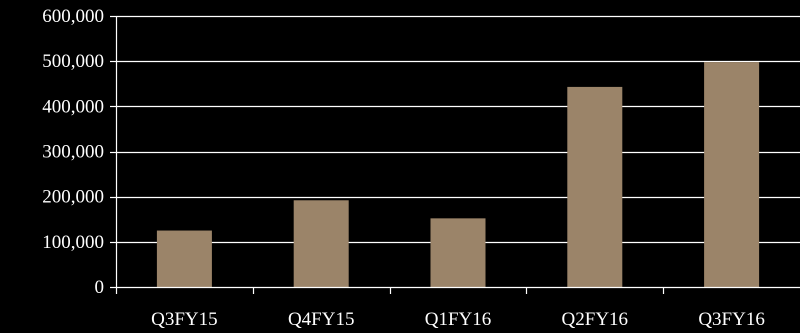 This screenshot has height=333, width=800. Describe the element at coordinates (184, 258) in the screenshot. I see `bar-q3fy15` at that location.